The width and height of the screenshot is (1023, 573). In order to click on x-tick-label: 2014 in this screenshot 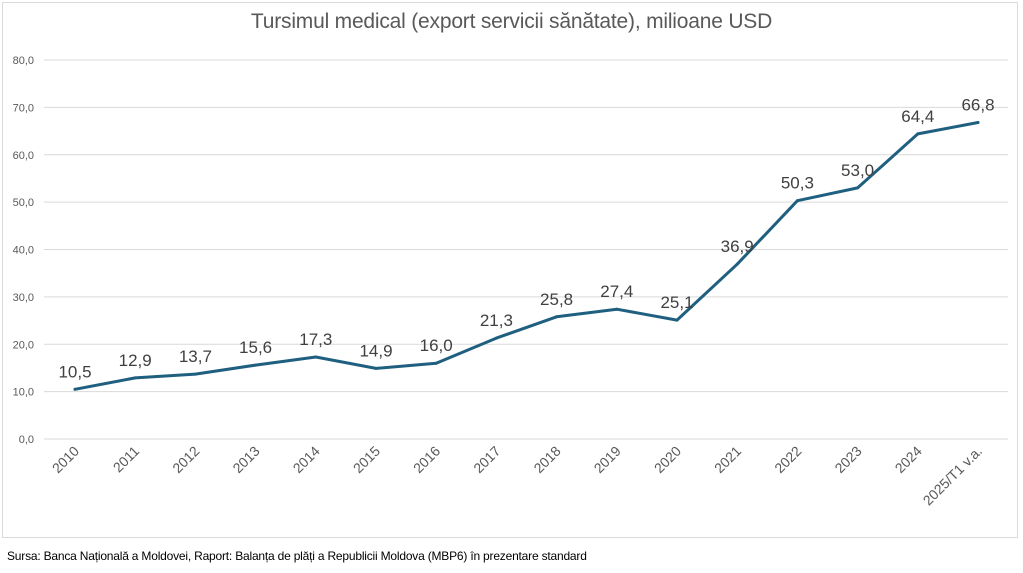, I will do `click(306, 459)`.